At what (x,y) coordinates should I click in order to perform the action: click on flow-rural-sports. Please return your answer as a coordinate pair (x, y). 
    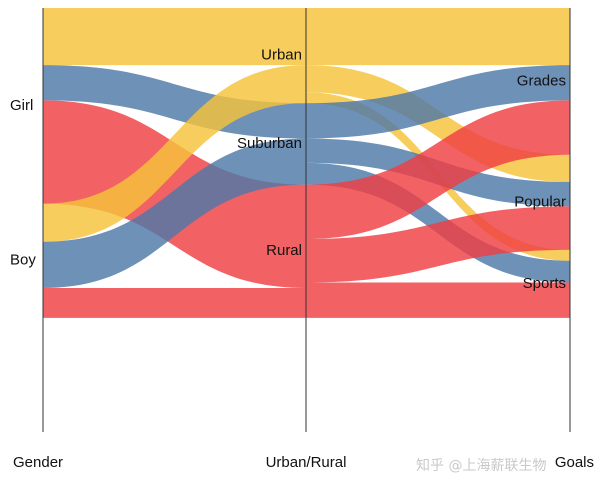
    Looking at the image, I should click on (438, 300).